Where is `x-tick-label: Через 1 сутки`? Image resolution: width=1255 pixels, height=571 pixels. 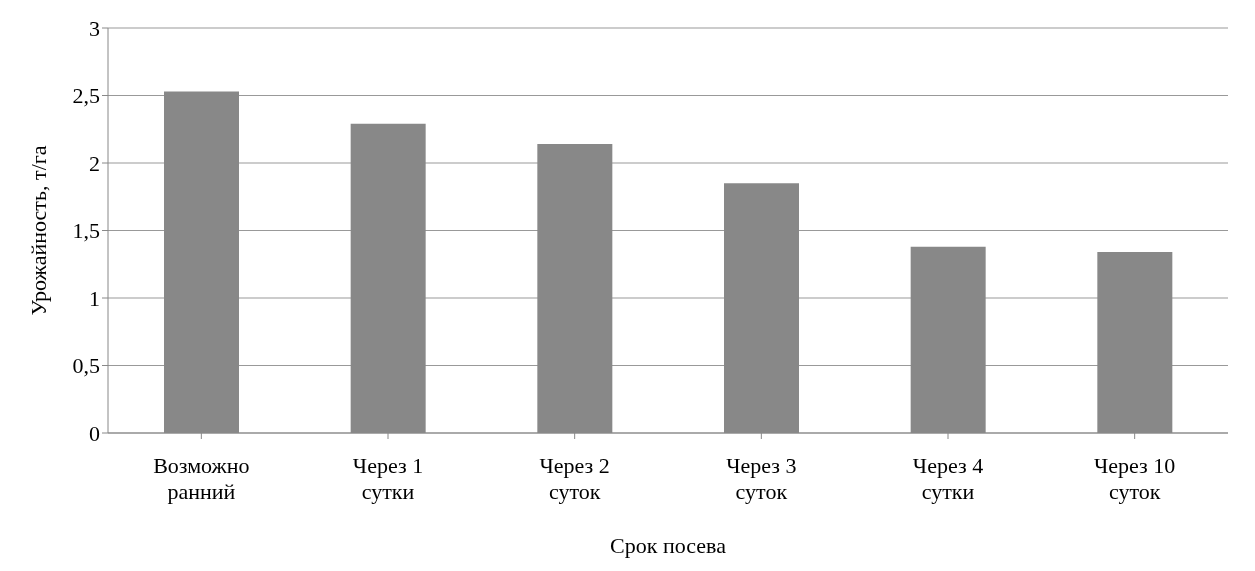
x-tick-label: Через 1 сутки is located at coordinates (388, 478).